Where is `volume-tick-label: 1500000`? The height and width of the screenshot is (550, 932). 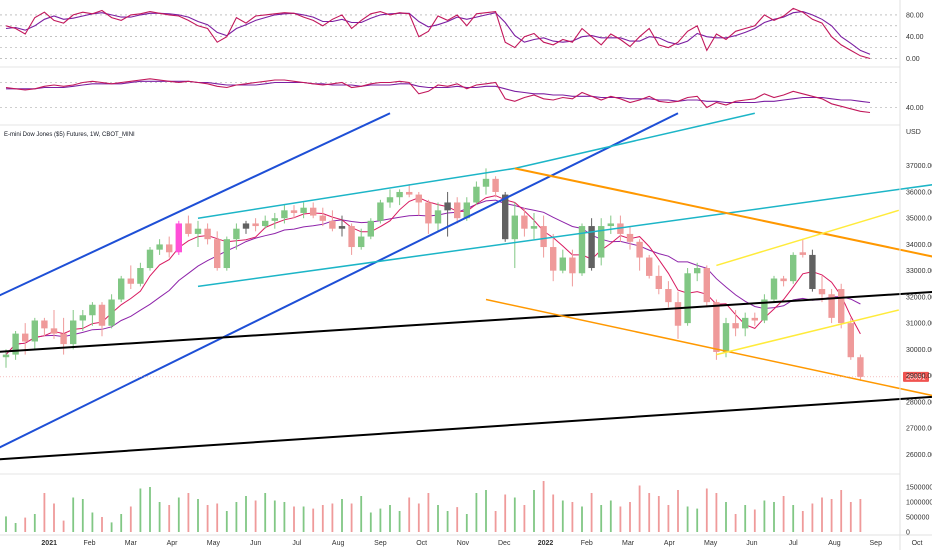
volume-tick-label: 1500000 is located at coordinates (919, 488).